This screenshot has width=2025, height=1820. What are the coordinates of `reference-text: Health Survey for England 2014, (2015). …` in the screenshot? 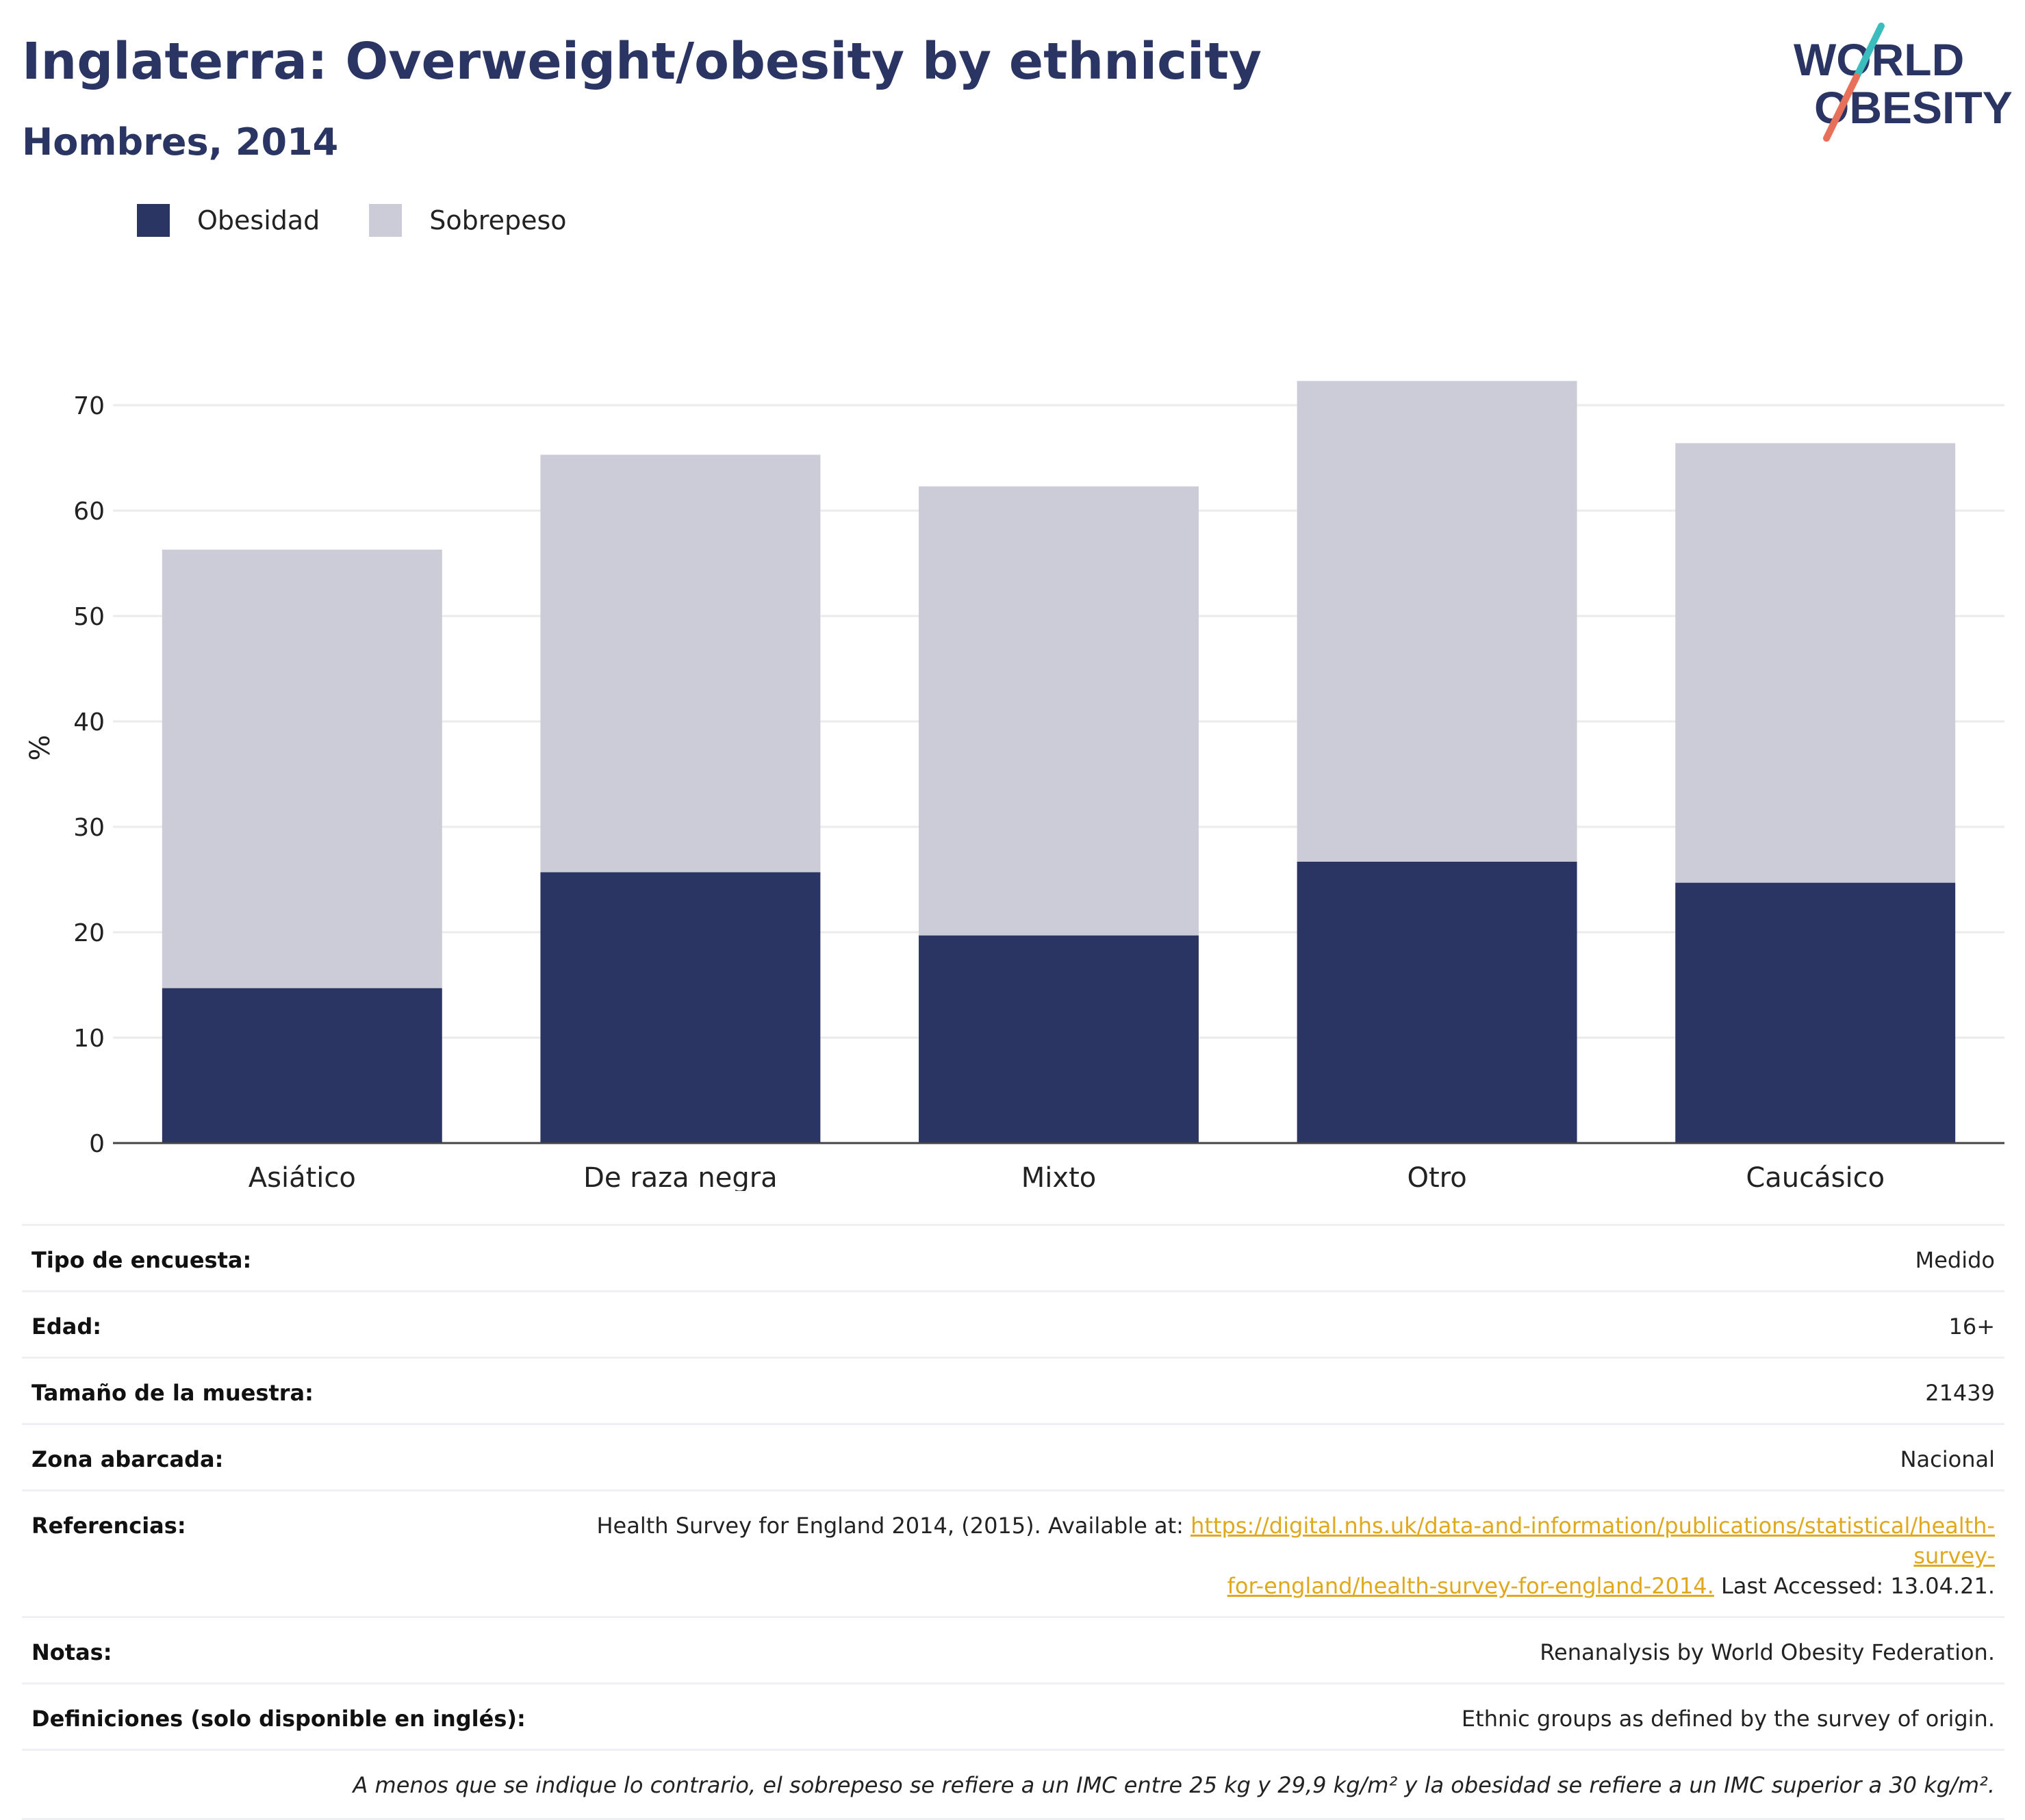 It's located at (893, 1526).